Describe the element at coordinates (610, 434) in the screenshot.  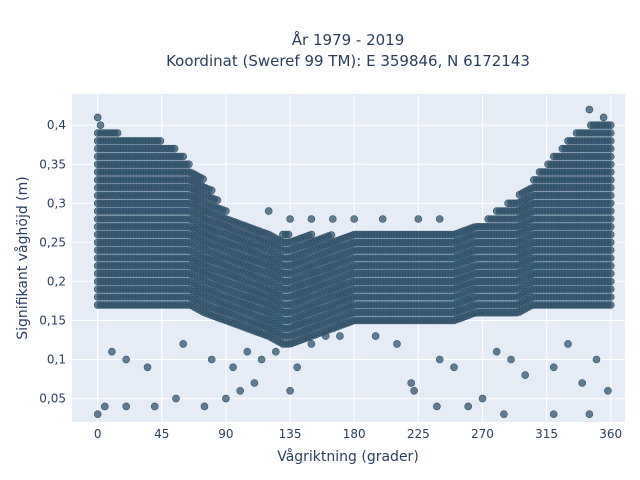
I see `x-tick-label: 360` at that location.